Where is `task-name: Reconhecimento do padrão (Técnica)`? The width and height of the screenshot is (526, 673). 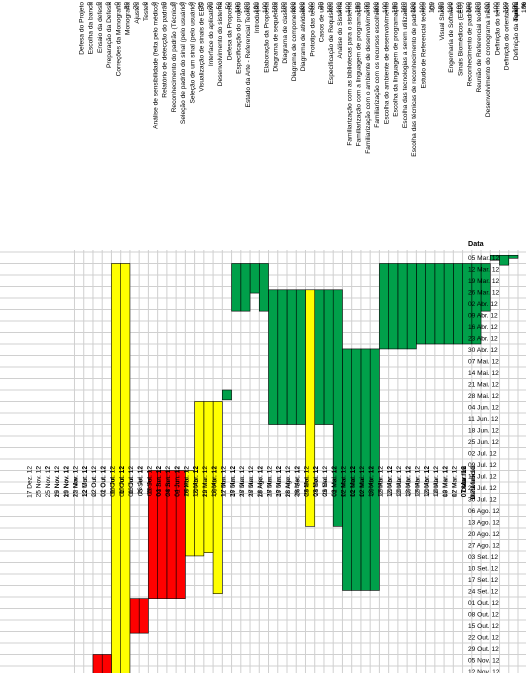 task-name: Reconhecimento do padrão (Técnica) is located at coordinates (174, 57).